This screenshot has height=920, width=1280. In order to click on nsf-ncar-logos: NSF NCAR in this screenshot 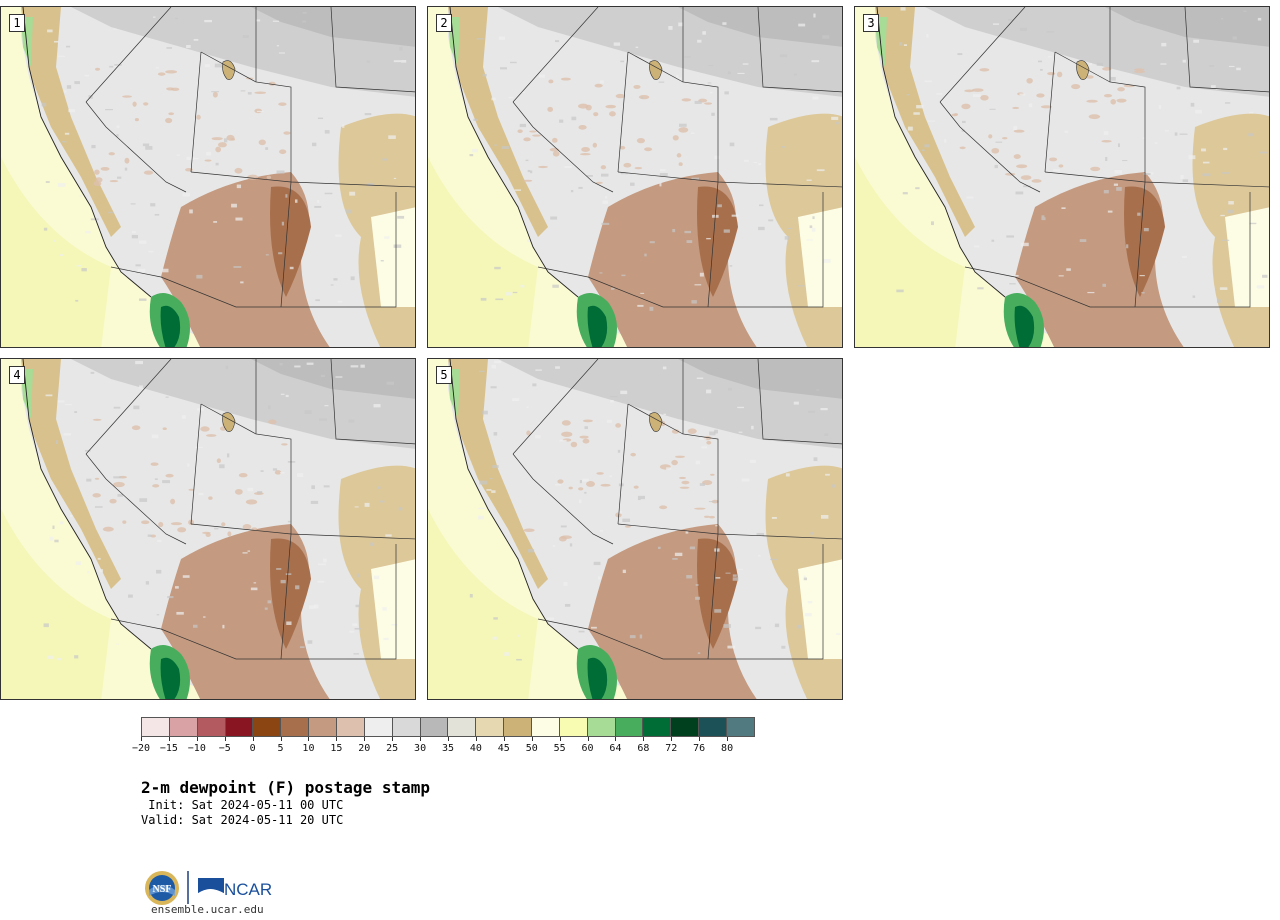, I will do `click(208, 888)`.